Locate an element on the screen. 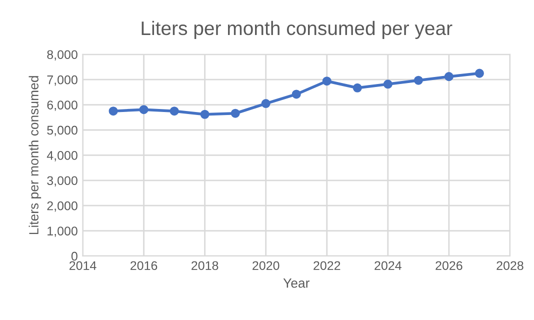 The height and width of the screenshot is (320, 534). x-axis-title: Year is located at coordinates (296, 283).